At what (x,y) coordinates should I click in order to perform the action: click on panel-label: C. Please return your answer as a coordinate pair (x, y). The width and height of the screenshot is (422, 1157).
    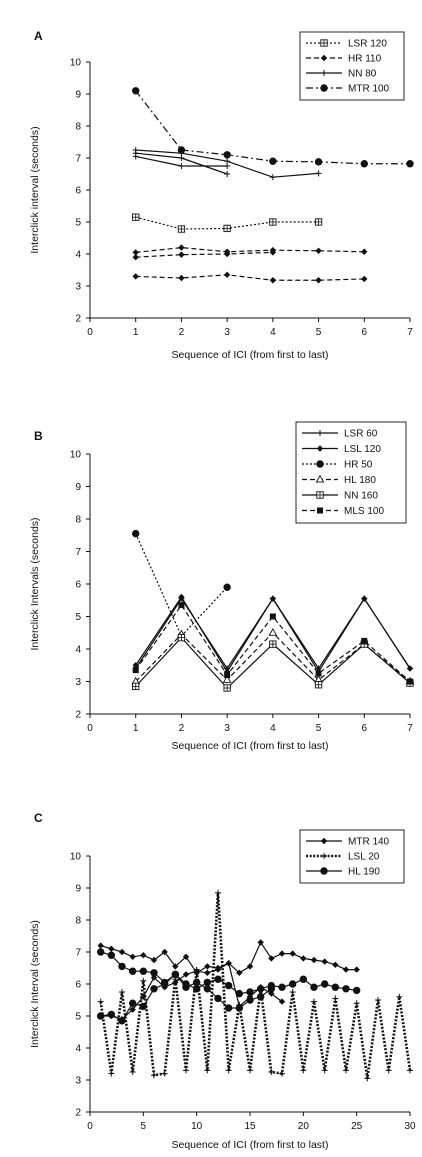
    Looking at the image, I should click on (38, 818).